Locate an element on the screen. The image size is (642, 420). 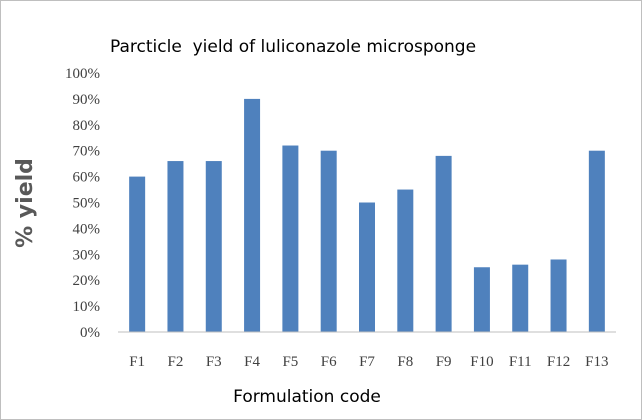
y-tick-label: 90% is located at coordinates (87, 100).